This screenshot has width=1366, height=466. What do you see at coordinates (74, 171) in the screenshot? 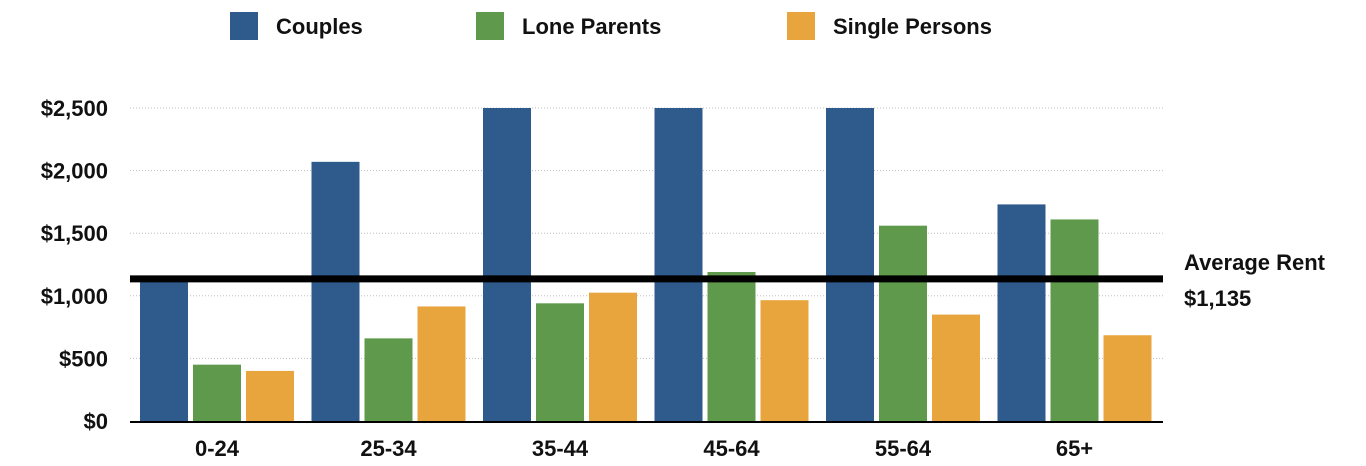
I see `y-tick-label: $2,000` at bounding box center [74, 171].